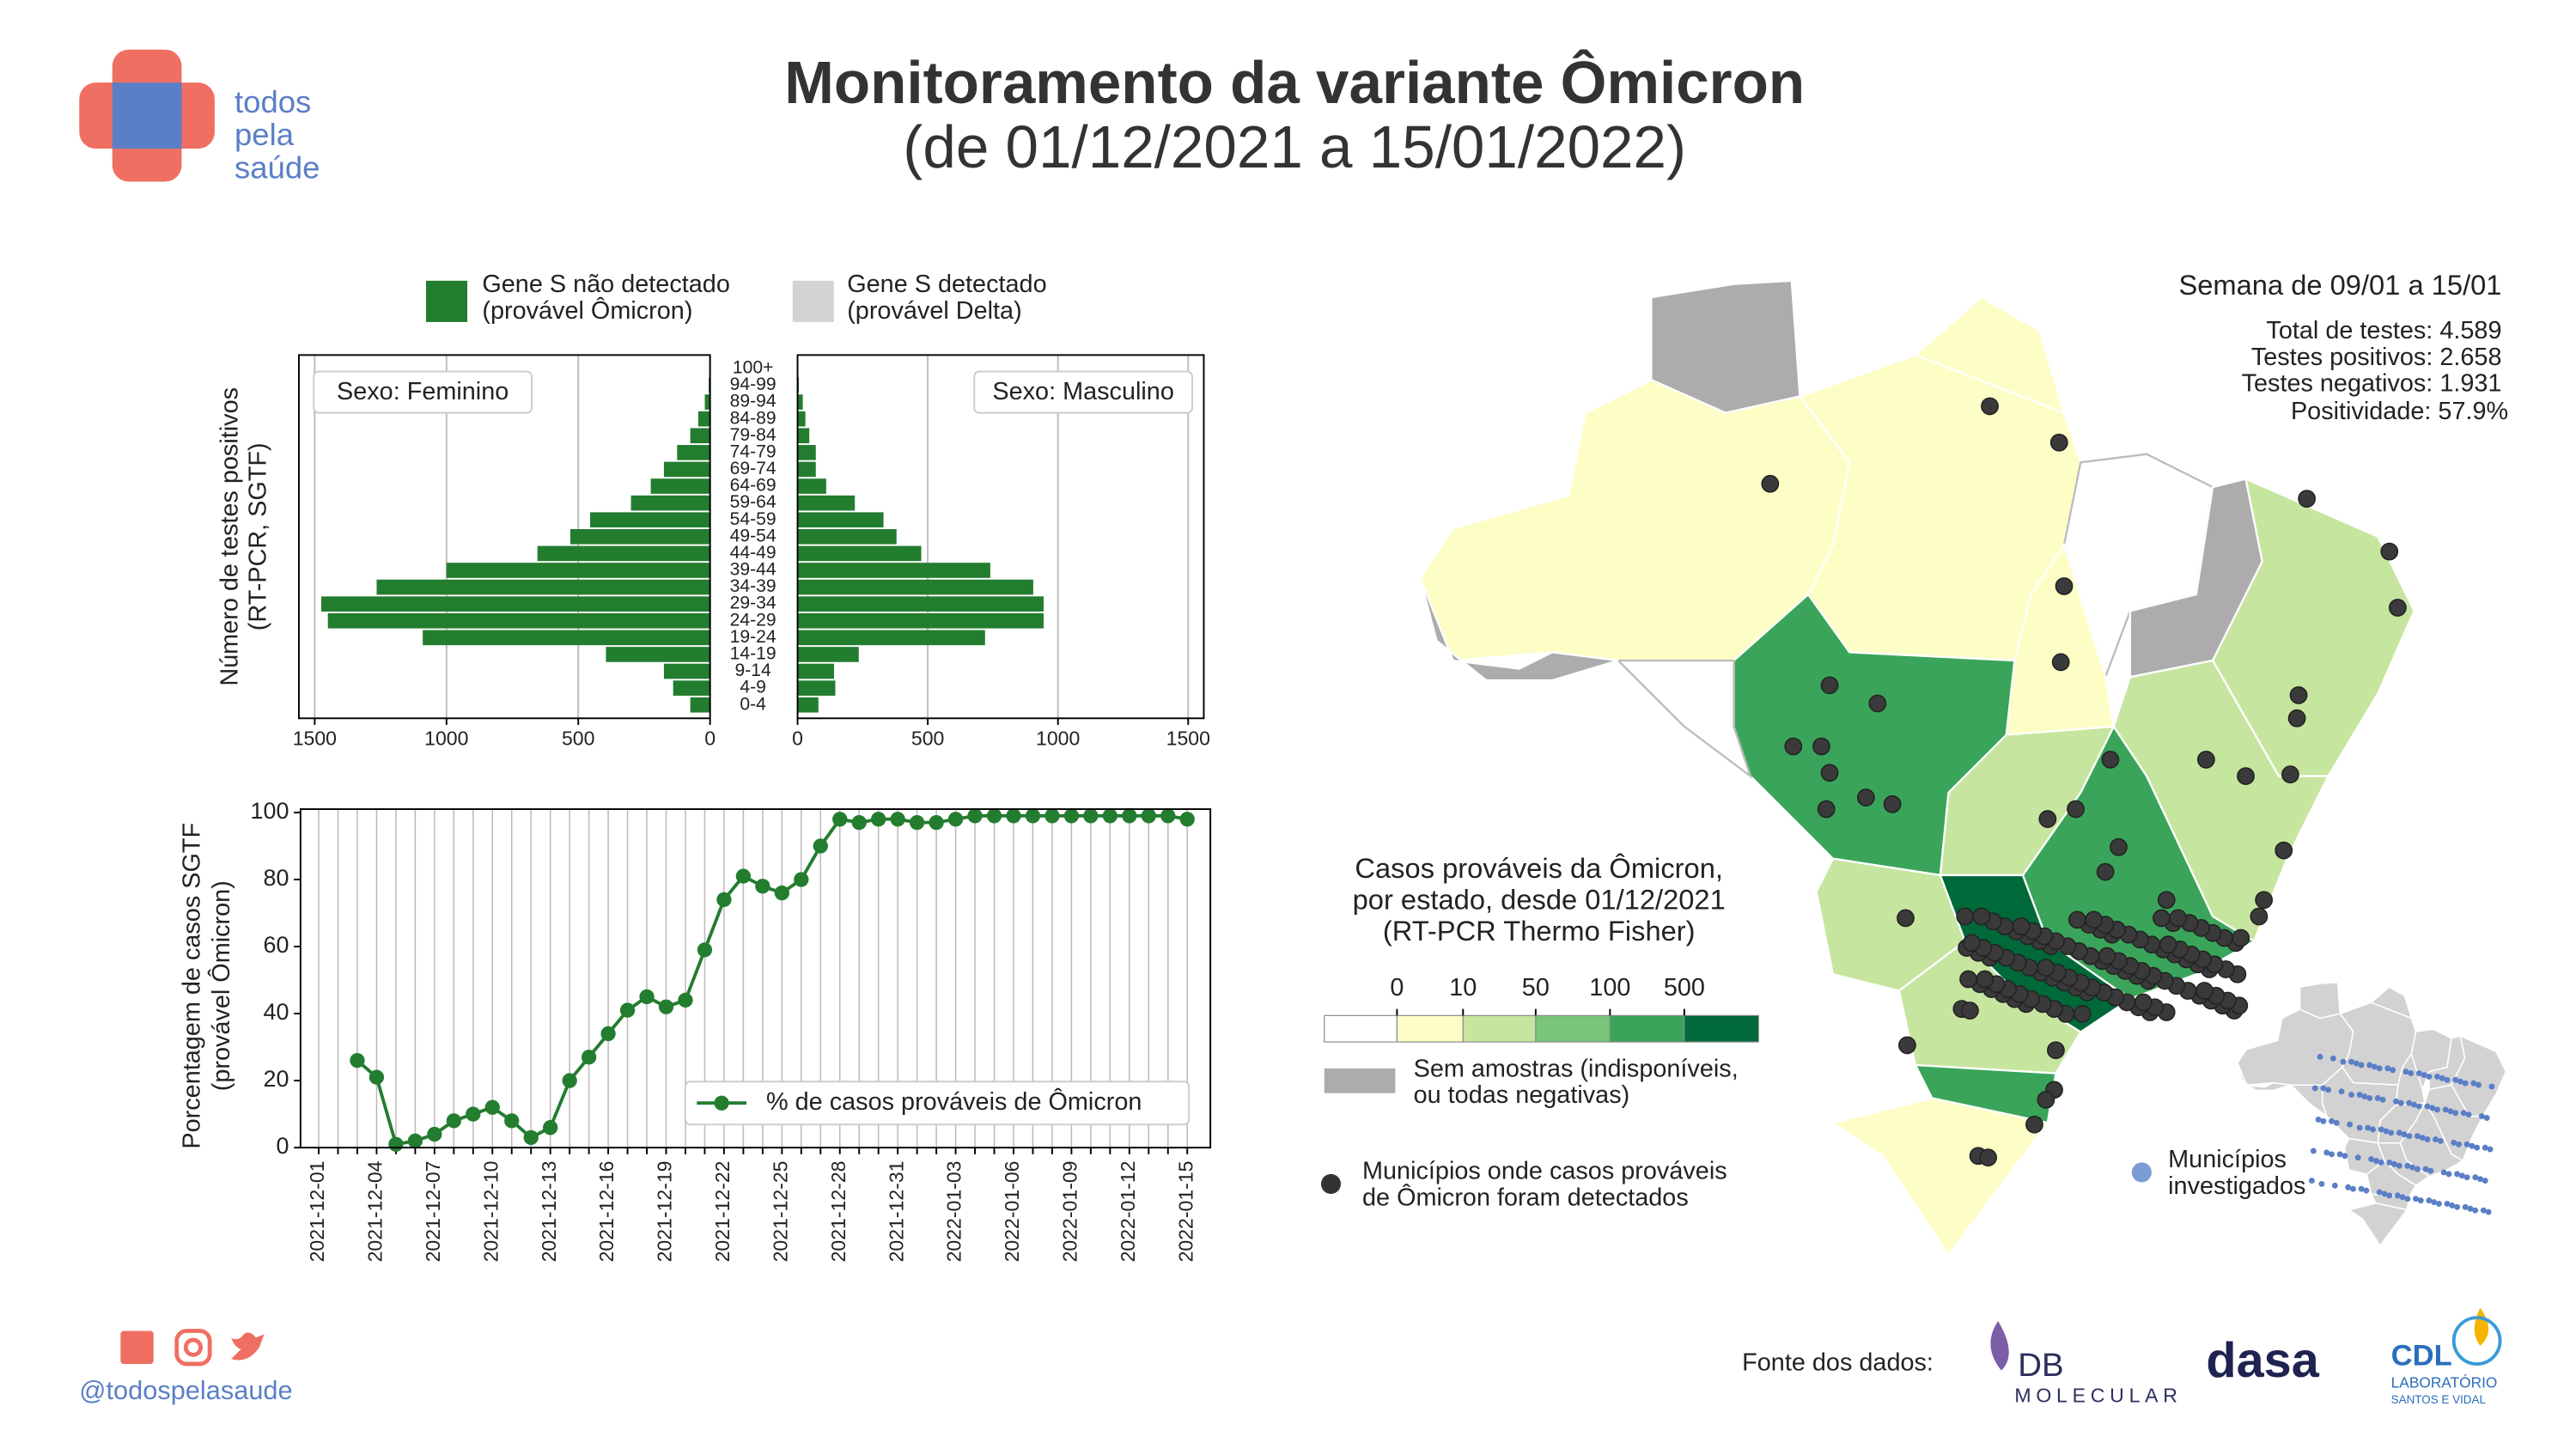 Image resolution: width=2576 pixels, height=1449 pixels. I want to click on twitter-icon, so click(248, 1346).